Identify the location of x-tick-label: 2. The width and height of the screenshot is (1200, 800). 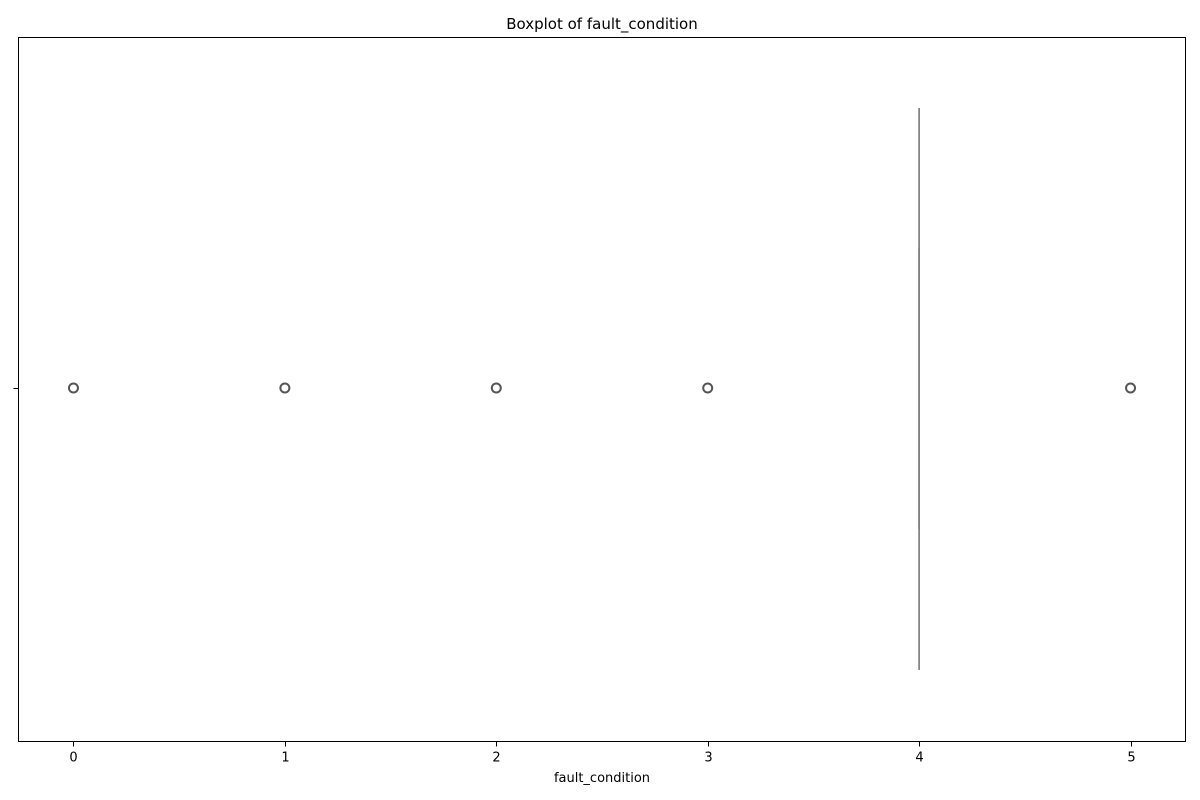
(496, 758).